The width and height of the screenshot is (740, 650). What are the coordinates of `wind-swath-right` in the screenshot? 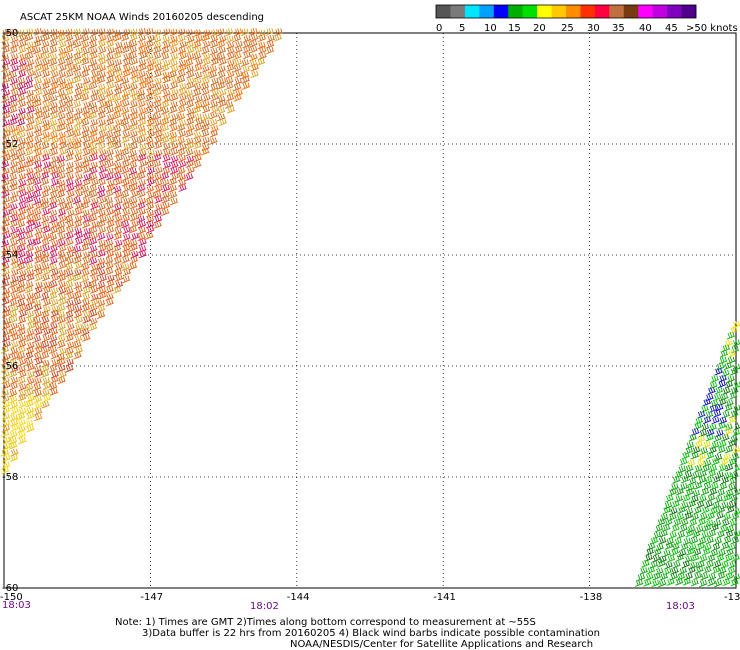 It's located at (687, 454).